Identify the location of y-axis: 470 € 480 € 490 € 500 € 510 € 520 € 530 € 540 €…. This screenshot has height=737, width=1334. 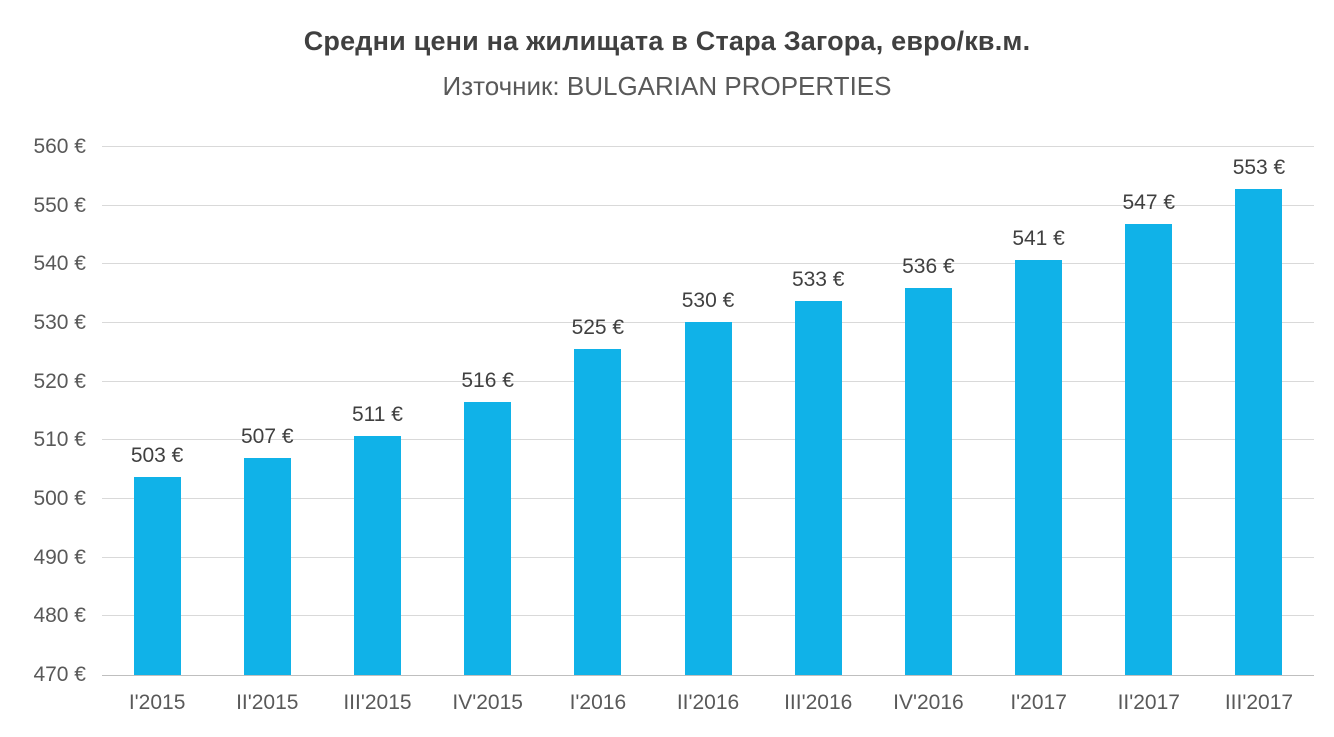
(43, 410).